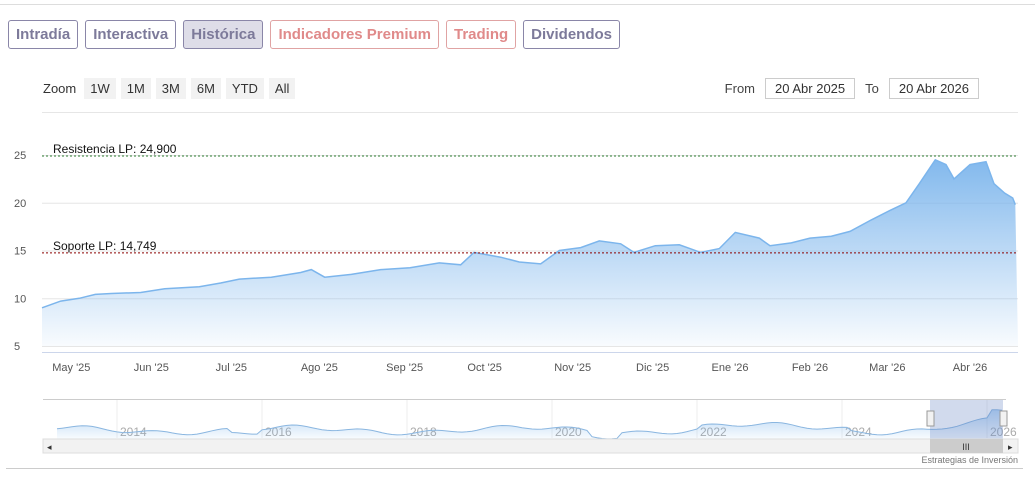 Image resolution: width=1035 pixels, height=478 pixels. I want to click on x-tick-label: Nov '25, so click(572, 368).